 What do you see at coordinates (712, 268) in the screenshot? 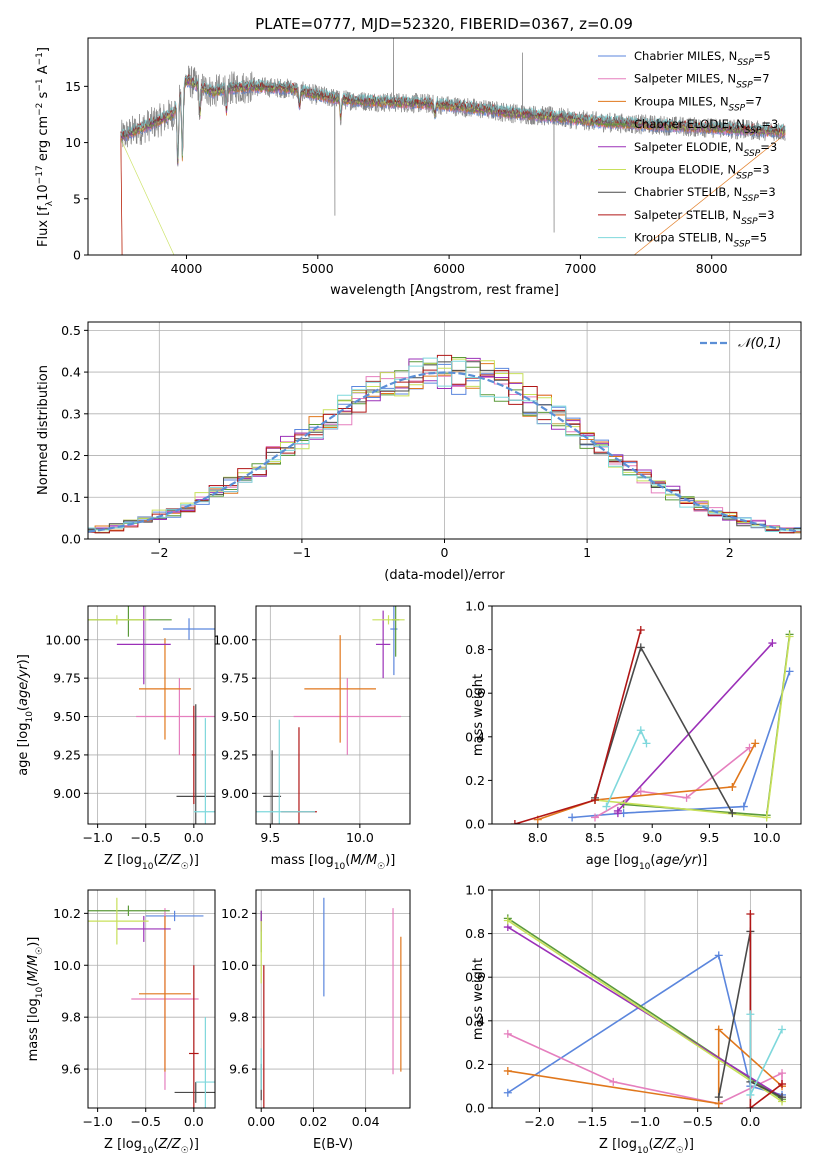
I see `x-tick-label: 8000` at bounding box center [712, 268].